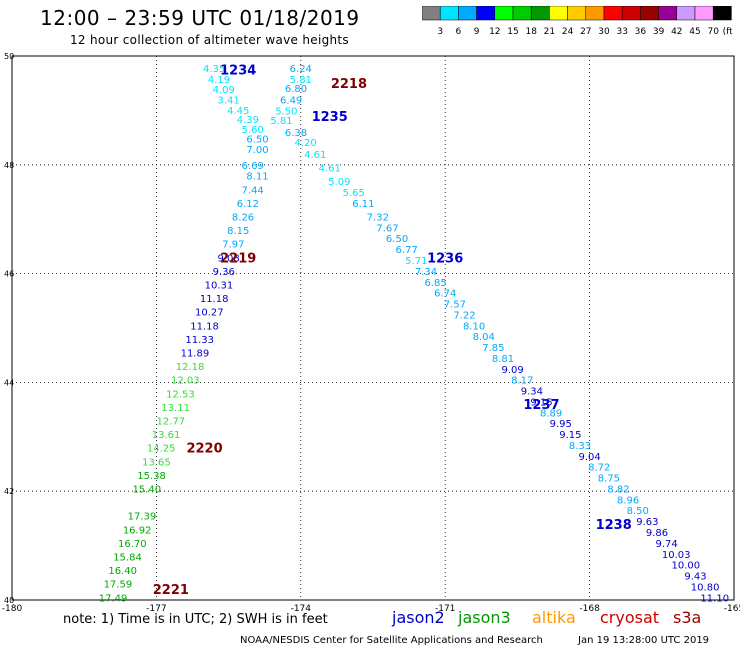 The image size is (740, 650). What do you see at coordinates (253, 166) in the screenshot?
I see `data-point-label: 6.69` at bounding box center [253, 166].